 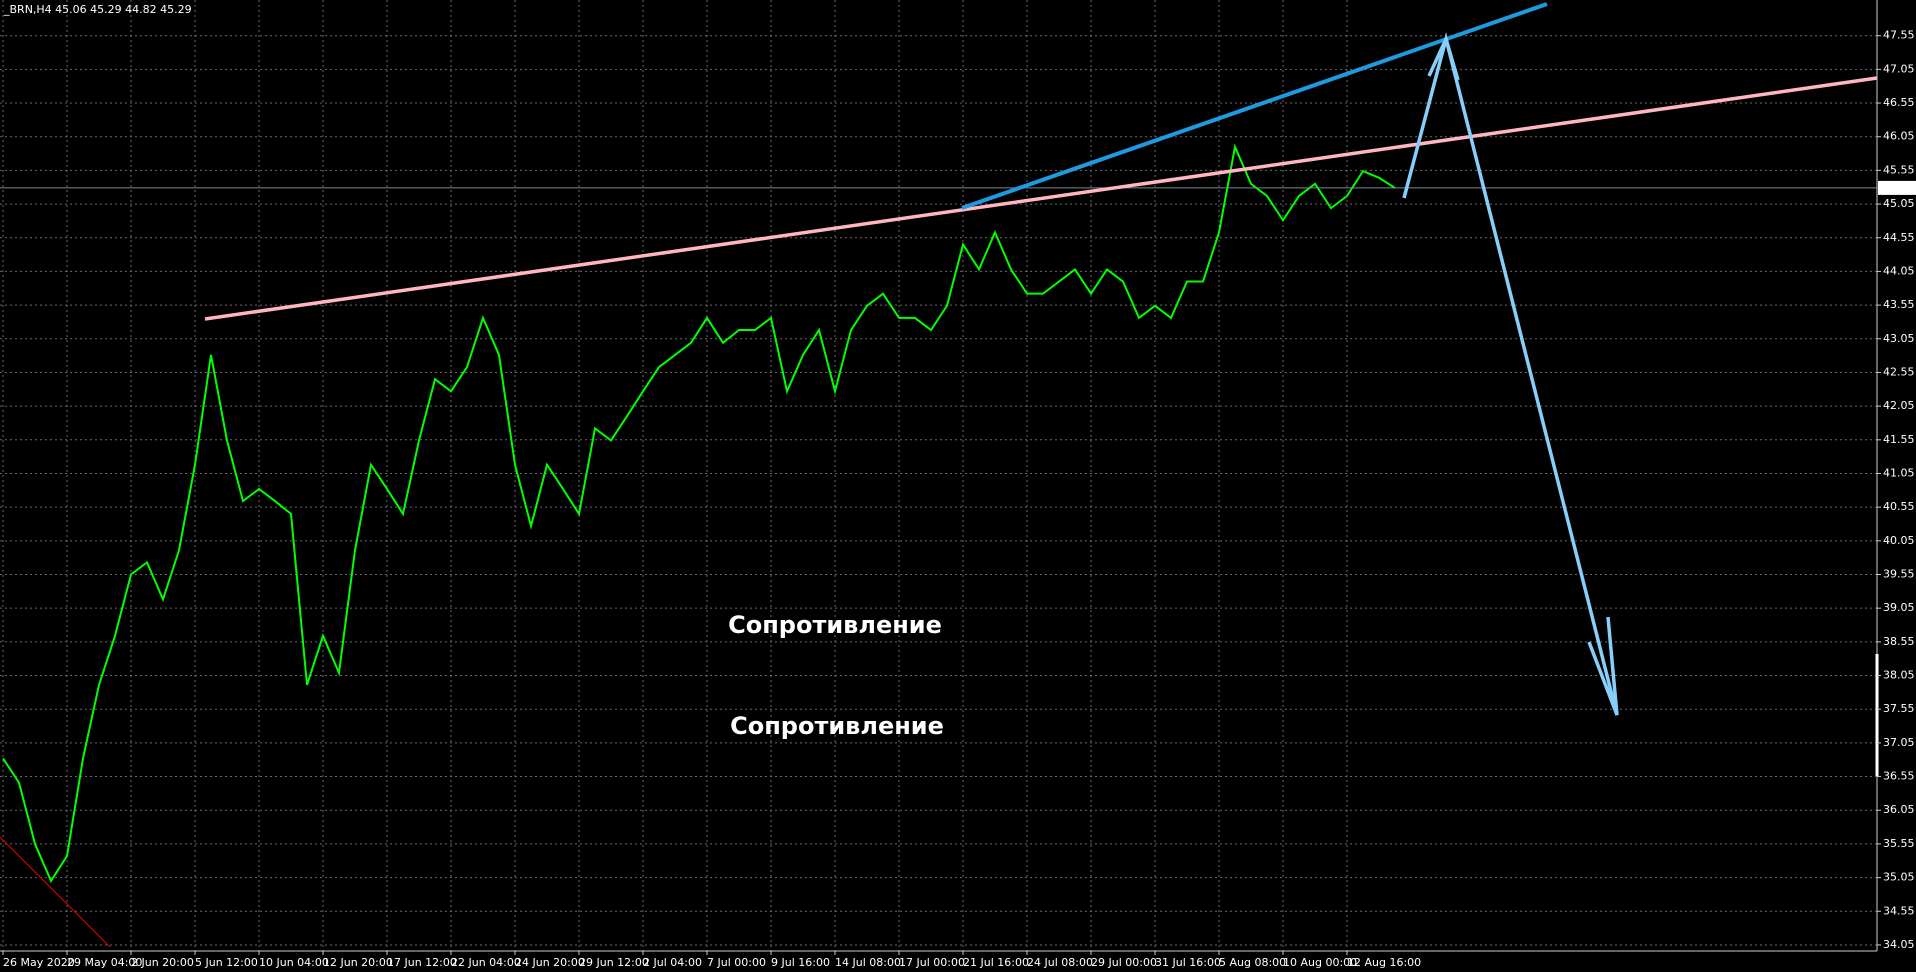 I want to click on x-tick-label: 5 Aug 08:00, so click(x=1252, y=962).